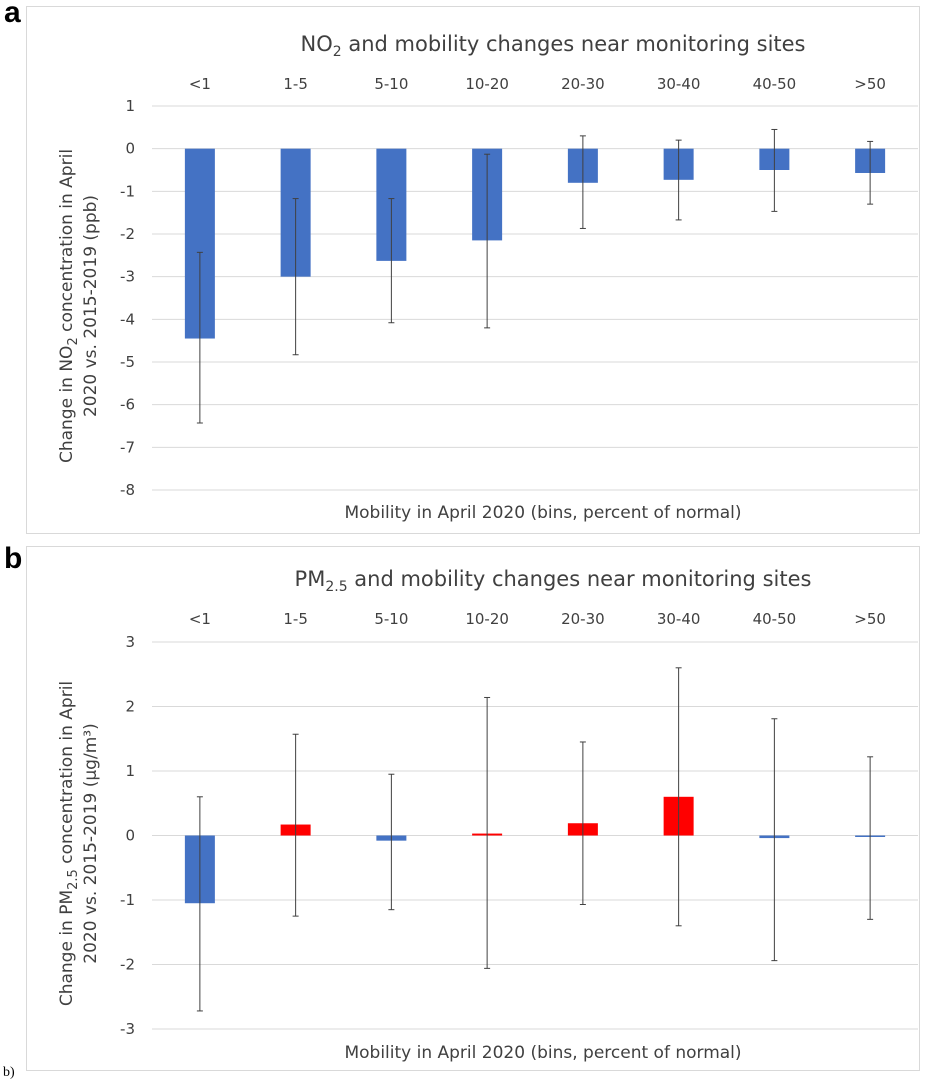 Image resolution: width=925 pixels, height=1081 pixels. What do you see at coordinates (127, 447) in the screenshot?
I see `y-tick-label: -7` at bounding box center [127, 447].